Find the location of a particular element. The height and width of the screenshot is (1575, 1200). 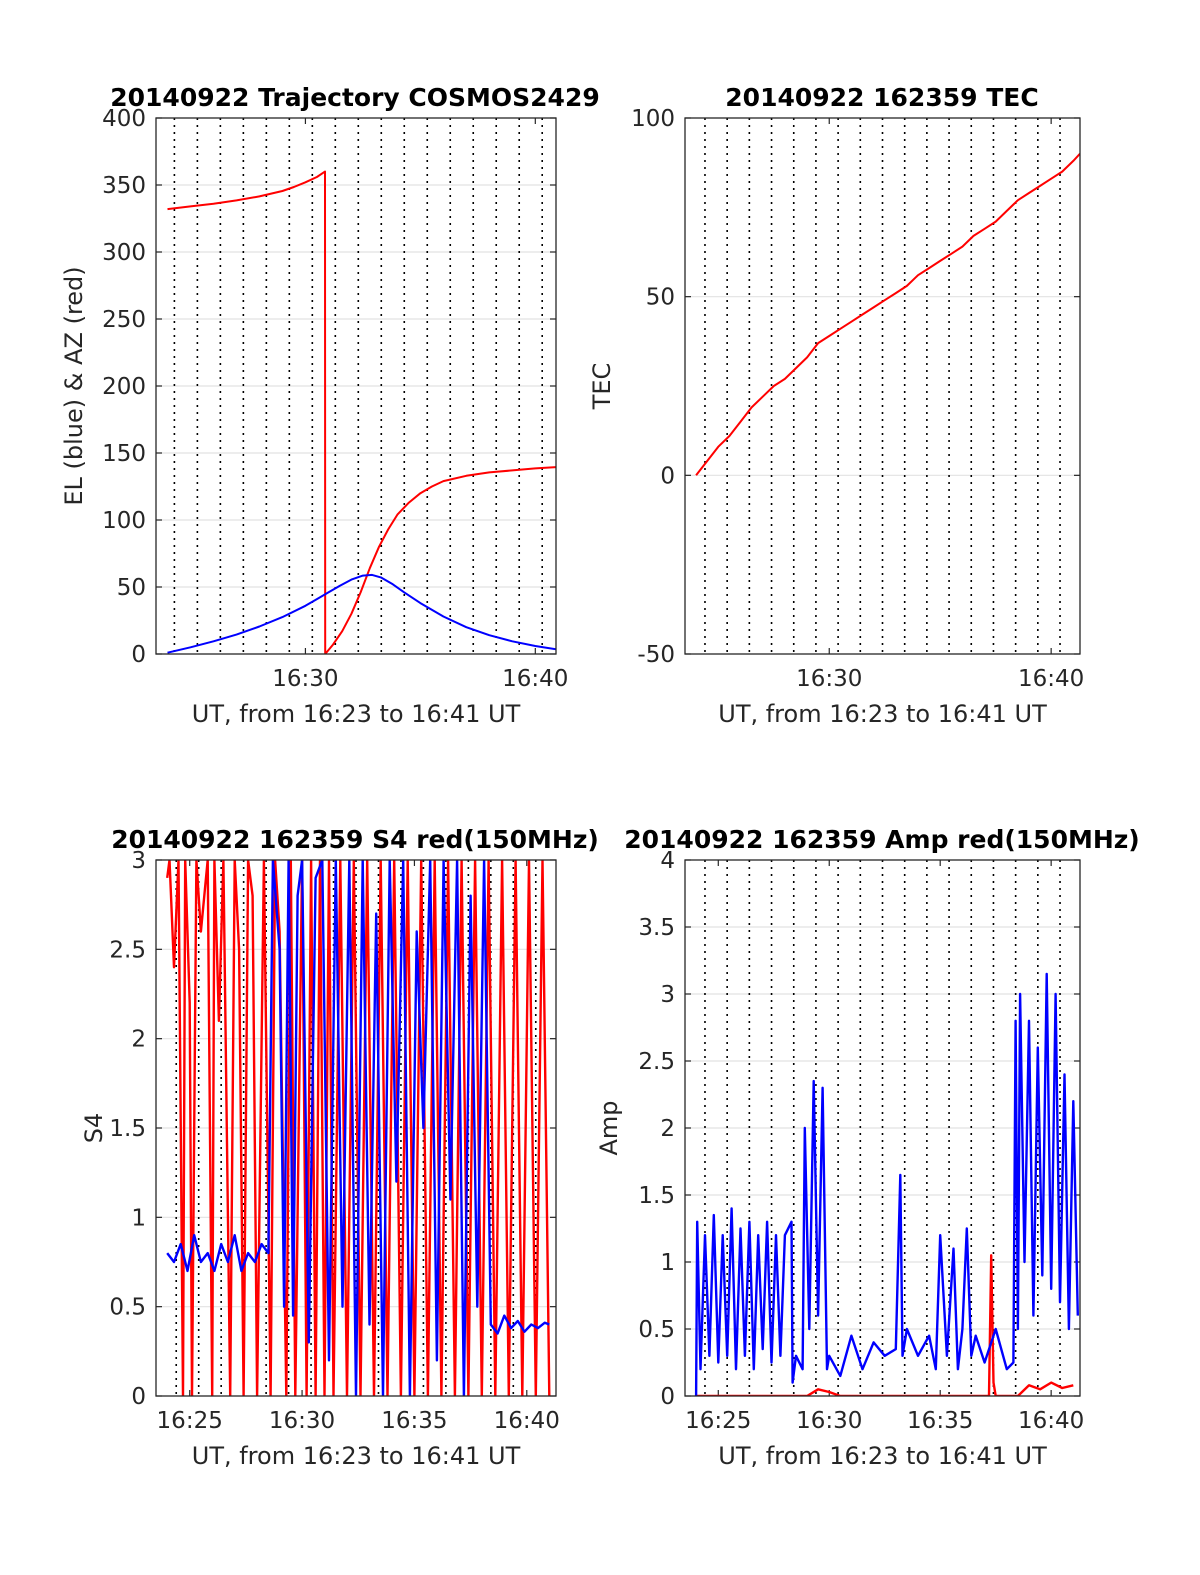

trajectory-ytick-label: 350 is located at coordinates (124, 186).